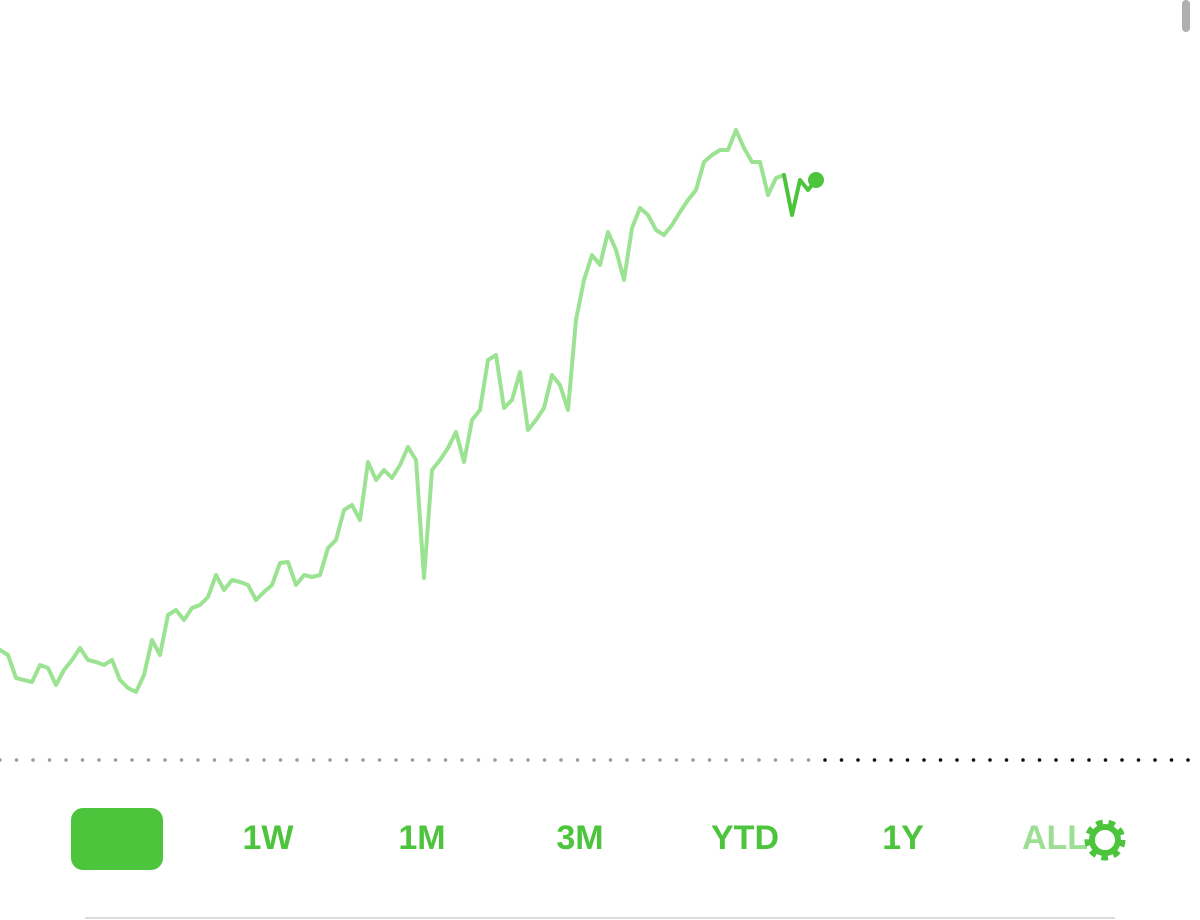  I want to click on scrollbar, so click(1186, 16).